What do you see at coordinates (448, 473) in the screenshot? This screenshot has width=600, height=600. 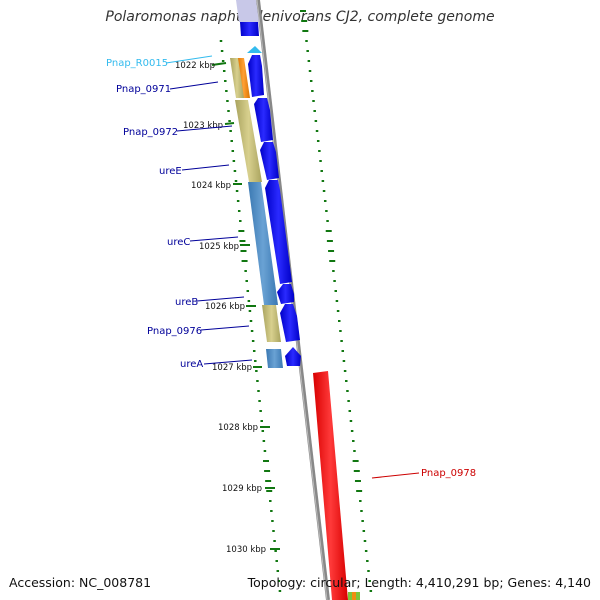 I see `label-pnap-0978: Pnap_0978` at bounding box center [448, 473].